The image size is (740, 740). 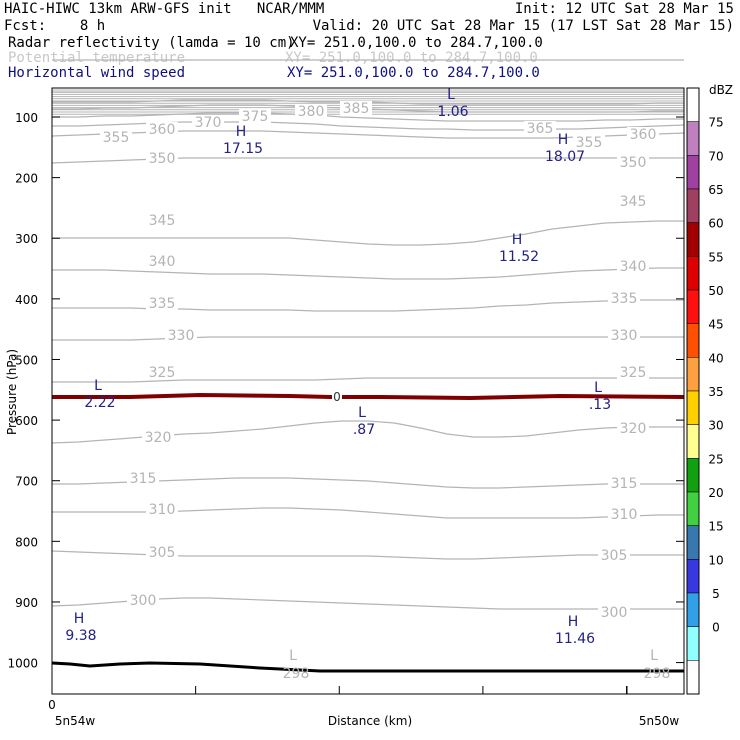 I want to click on y-tick-label: 300, so click(x=26, y=239).